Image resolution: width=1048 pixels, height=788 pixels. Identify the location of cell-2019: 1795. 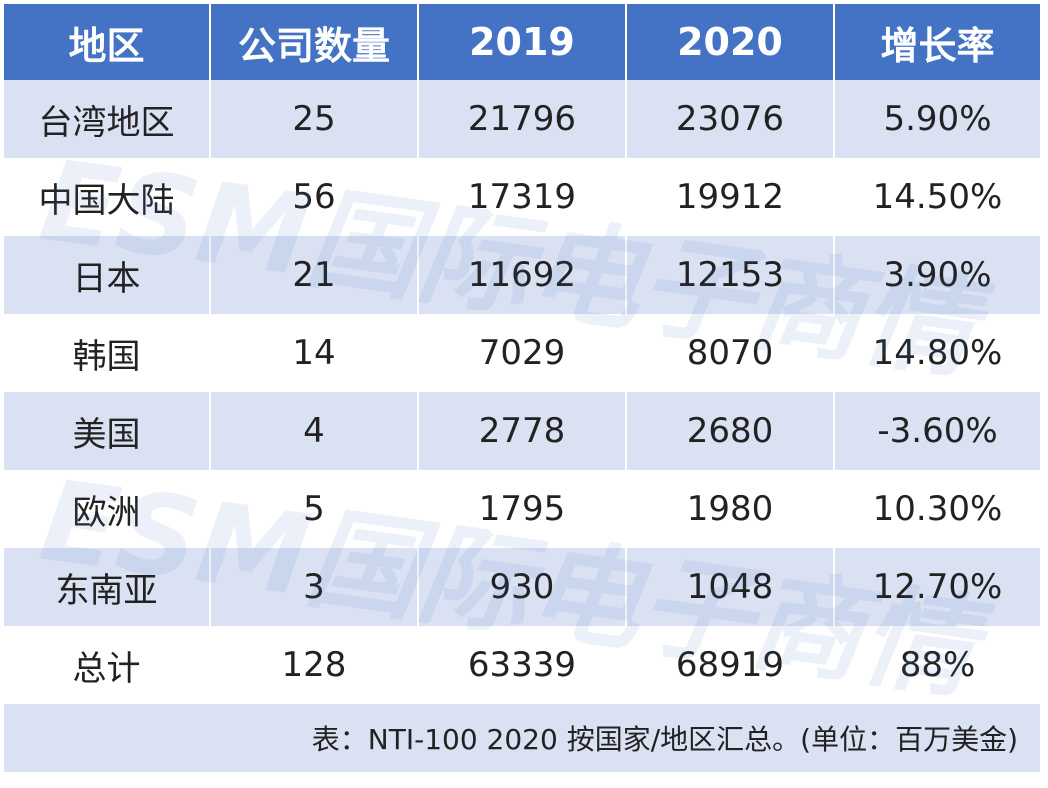
(522, 509).